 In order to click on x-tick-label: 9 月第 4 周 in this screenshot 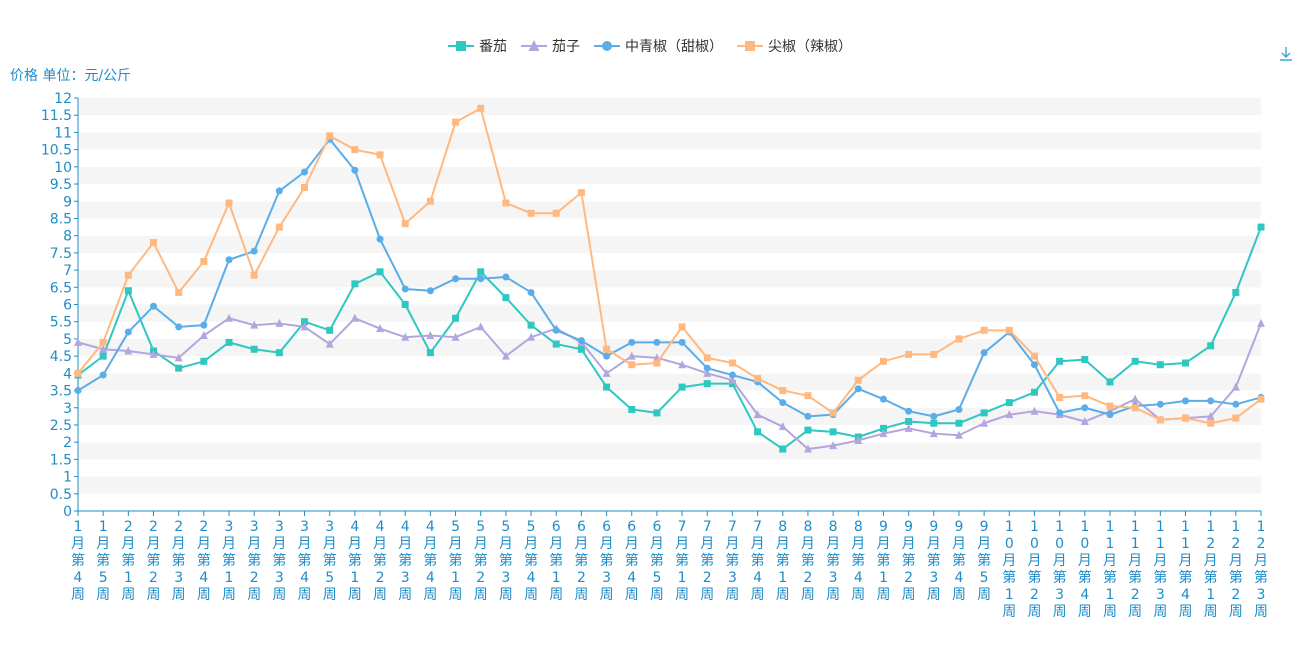, I will do `click(959, 561)`.